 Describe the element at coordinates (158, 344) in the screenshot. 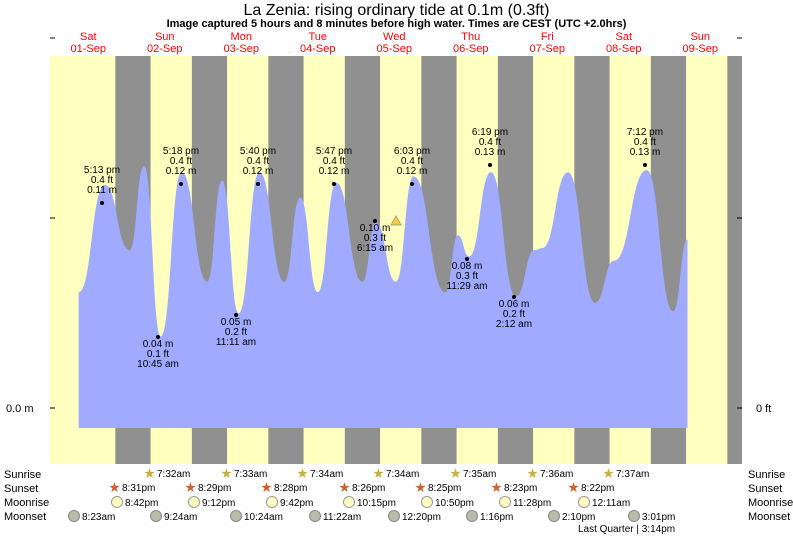

I see `tide-event-label: 0.04 m` at that location.